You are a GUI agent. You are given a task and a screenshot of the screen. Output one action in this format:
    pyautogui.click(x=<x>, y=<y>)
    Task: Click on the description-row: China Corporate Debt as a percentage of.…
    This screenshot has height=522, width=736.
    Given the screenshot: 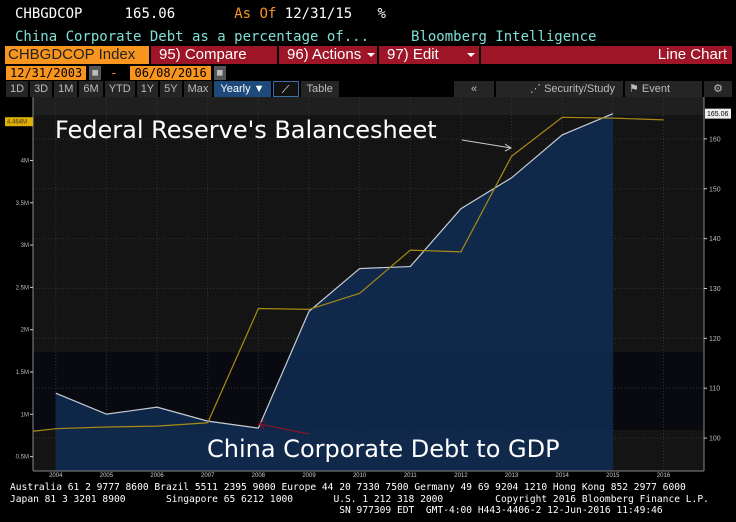 What is the action you would take?
    pyautogui.click(x=305, y=37)
    